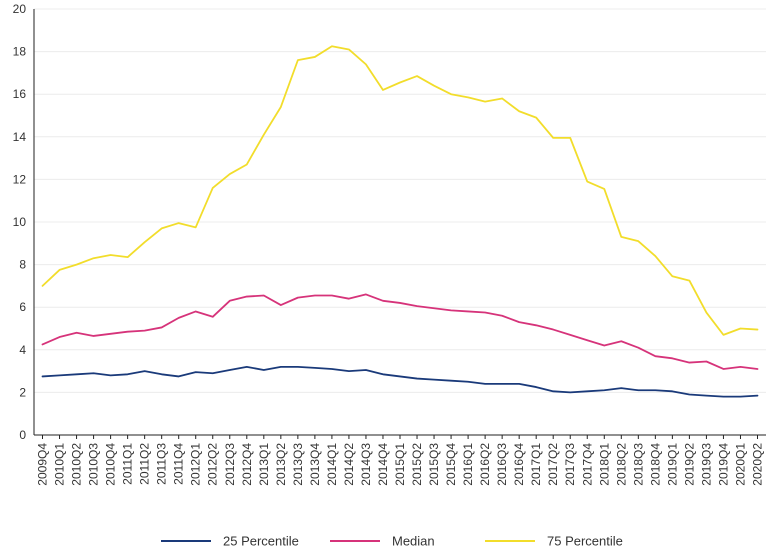 Image resolution: width=770 pixels, height=550 pixels. I want to click on x-tick-label: 2015Q1, so click(400, 464).